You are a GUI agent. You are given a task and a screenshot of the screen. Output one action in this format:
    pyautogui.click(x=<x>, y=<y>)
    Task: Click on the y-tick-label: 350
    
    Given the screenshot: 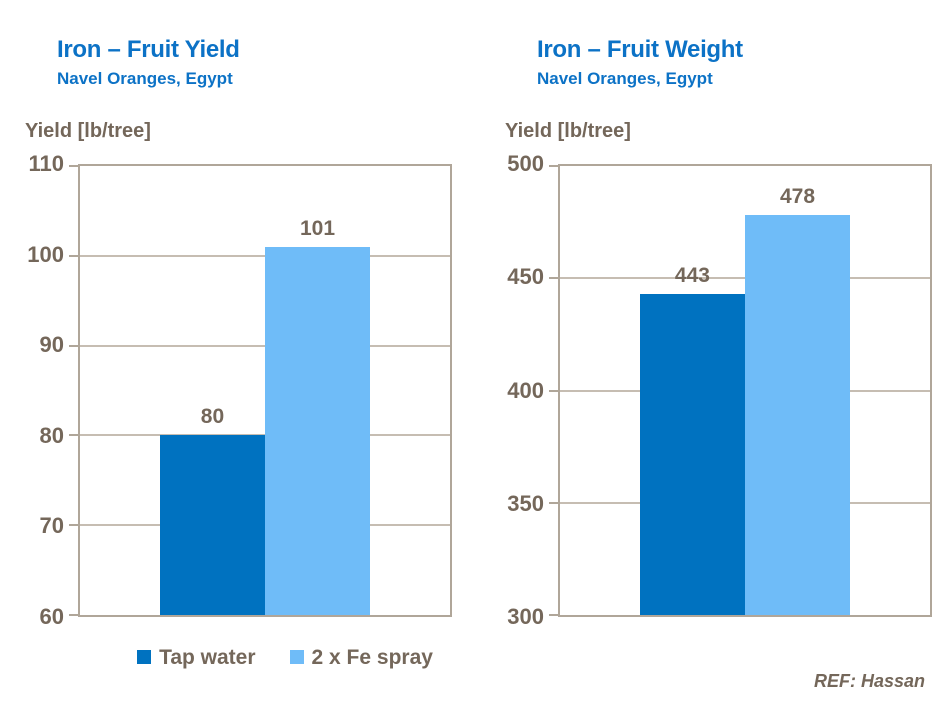 What is the action you would take?
    pyautogui.click(x=525, y=503)
    